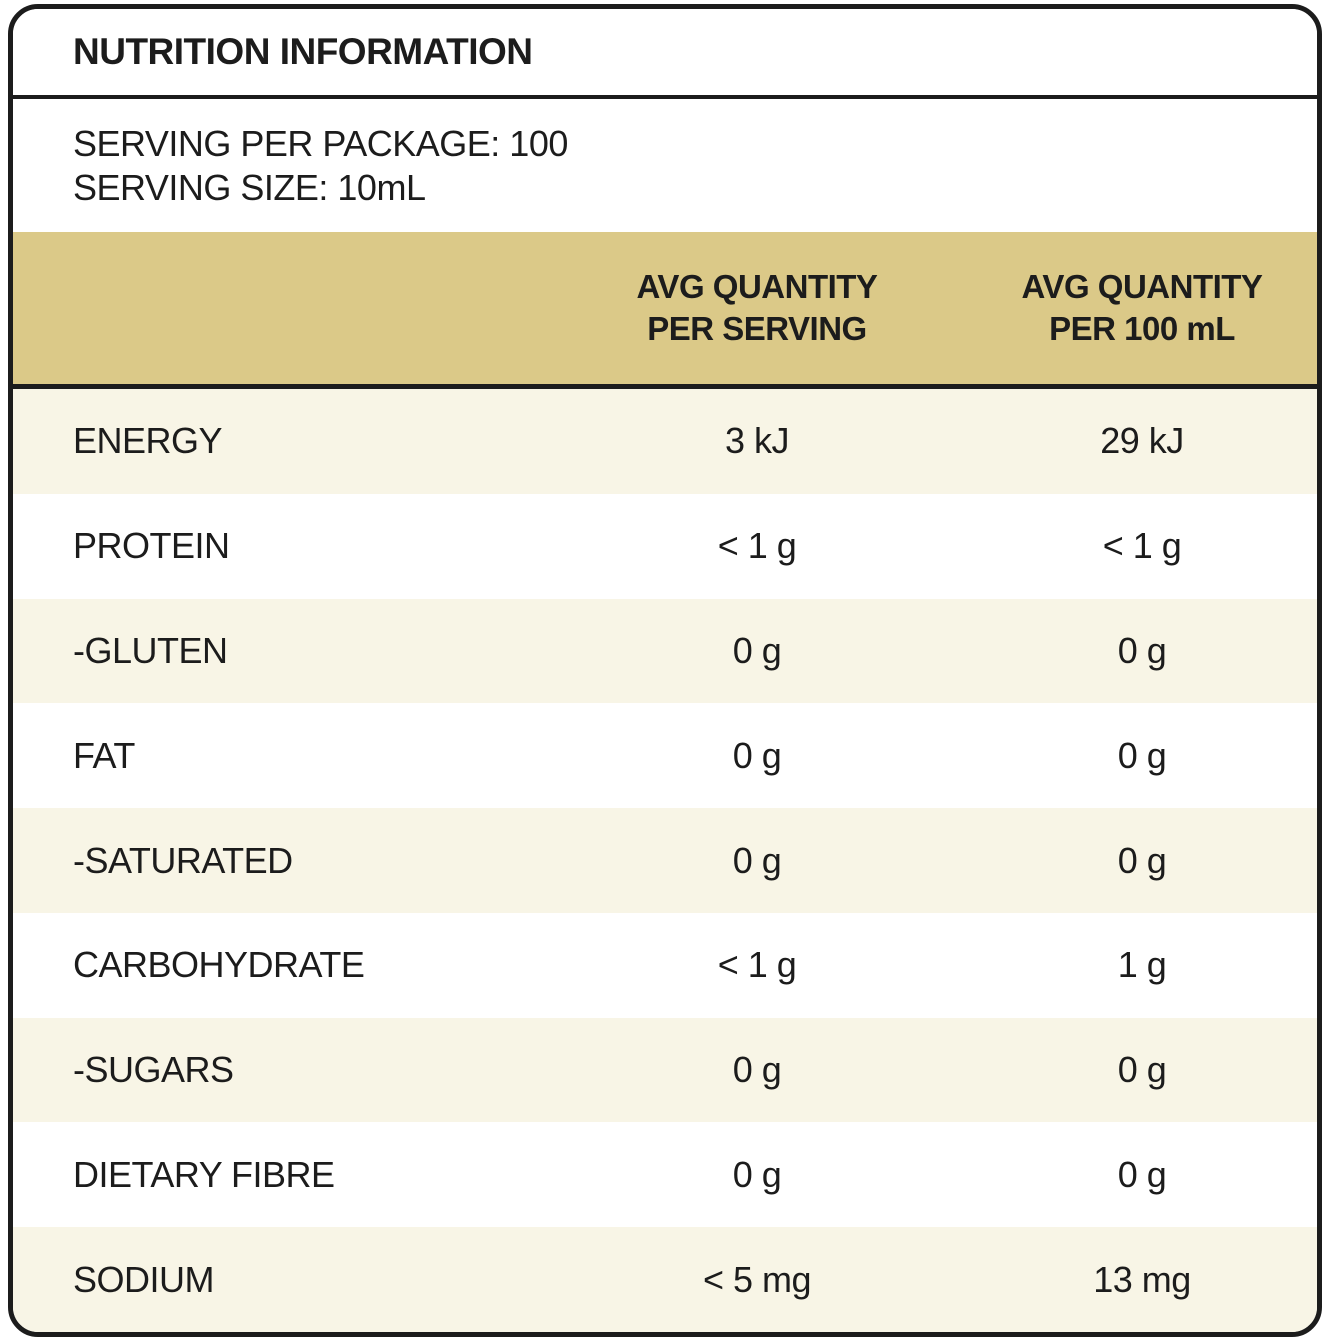 The height and width of the screenshot is (1343, 1330). Describe the element at coordinates (1142, 307) in the screenshot. I see `col-header-per-100ml: AVG QUANTITY PER 100 mL` at that location.